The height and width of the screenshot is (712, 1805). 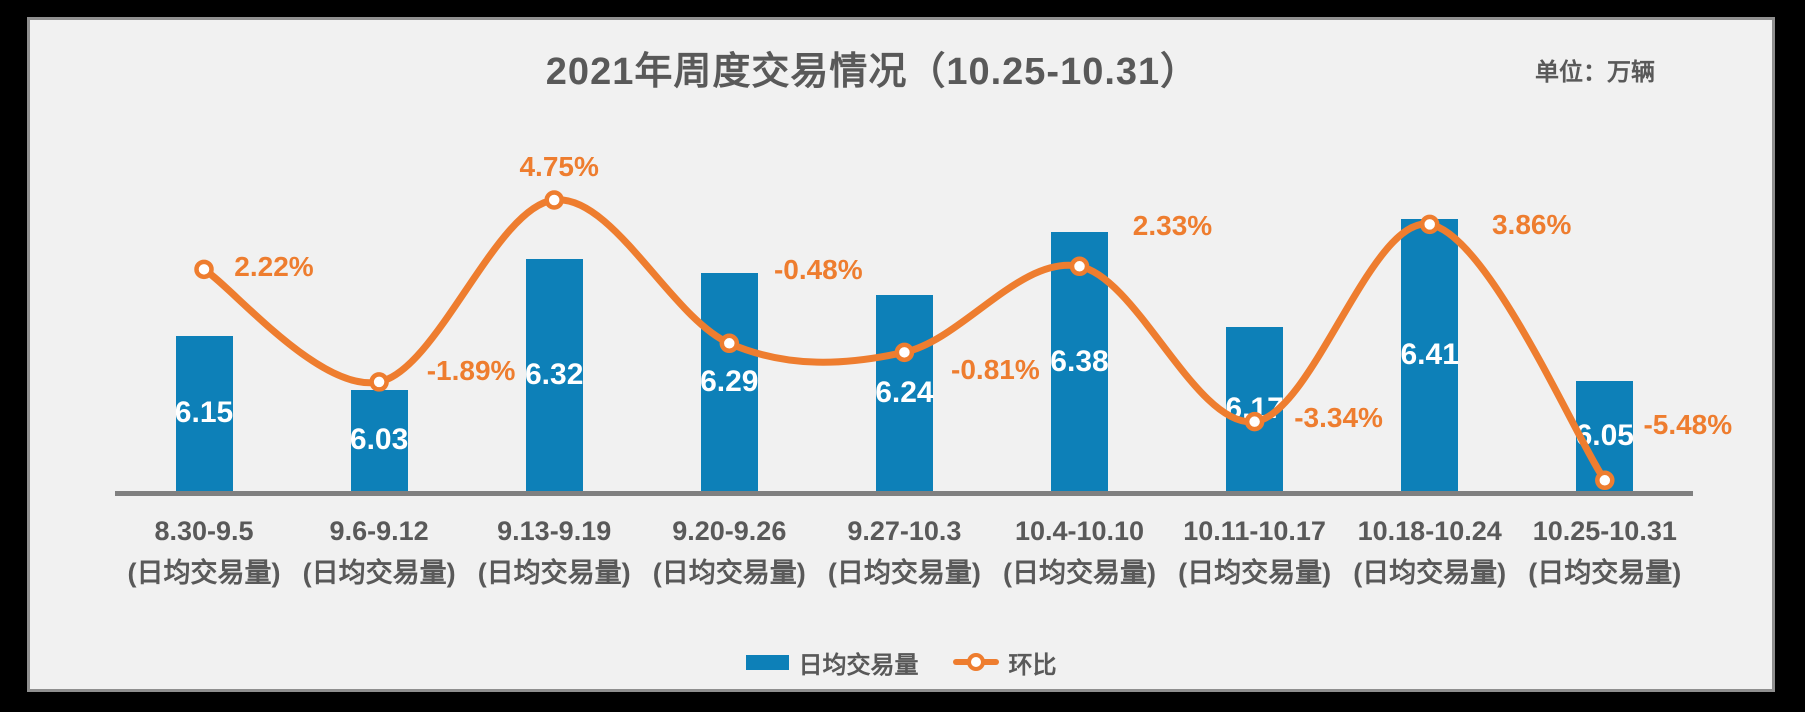 I want to click on line-percent-label: -0.81%, so click(x=995, y=370).